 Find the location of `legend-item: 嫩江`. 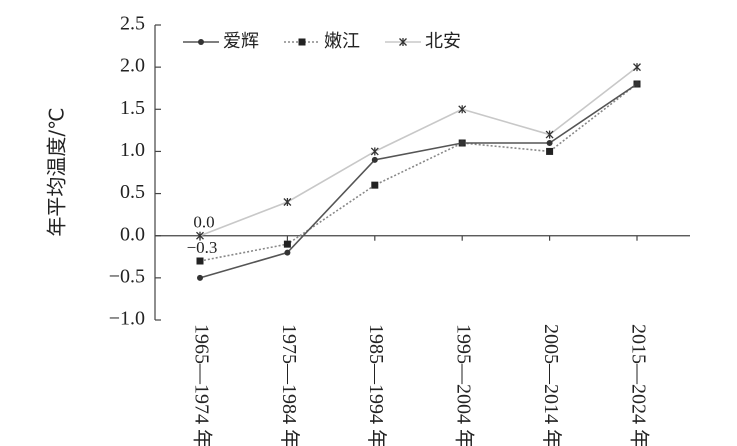

legend-item: 嫩江 is located at coordinates (322, 41).